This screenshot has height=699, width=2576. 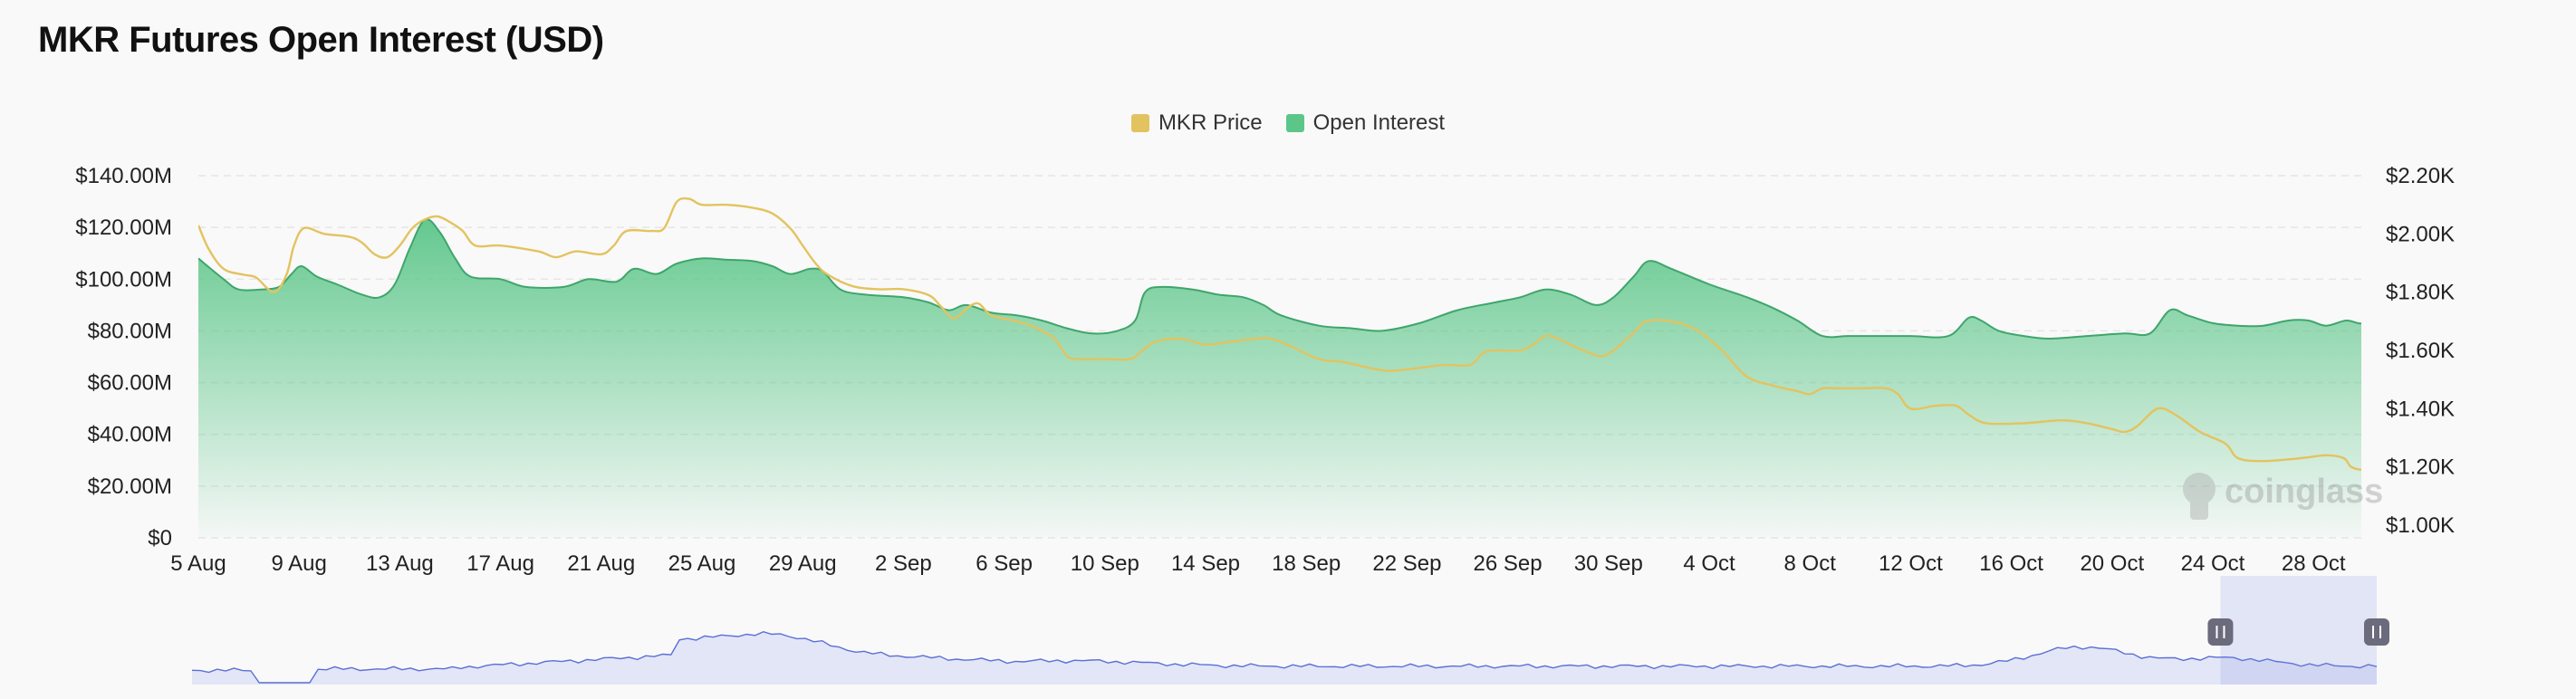 I want to click on x-tick-label: 18 Sep, so click(x=1306, y=563).